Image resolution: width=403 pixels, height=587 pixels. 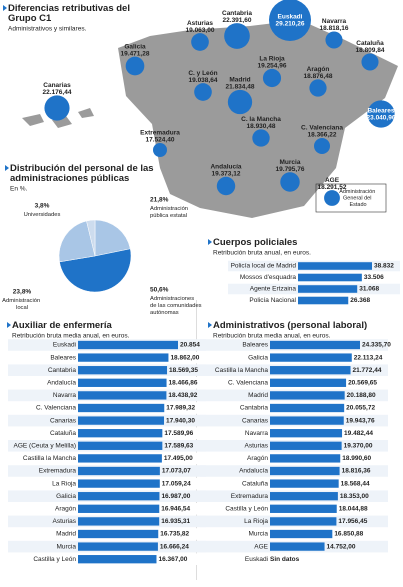 I want to click on chart-subtitle: Retribución bruta anual, en euros., so click(x=262, y=253).